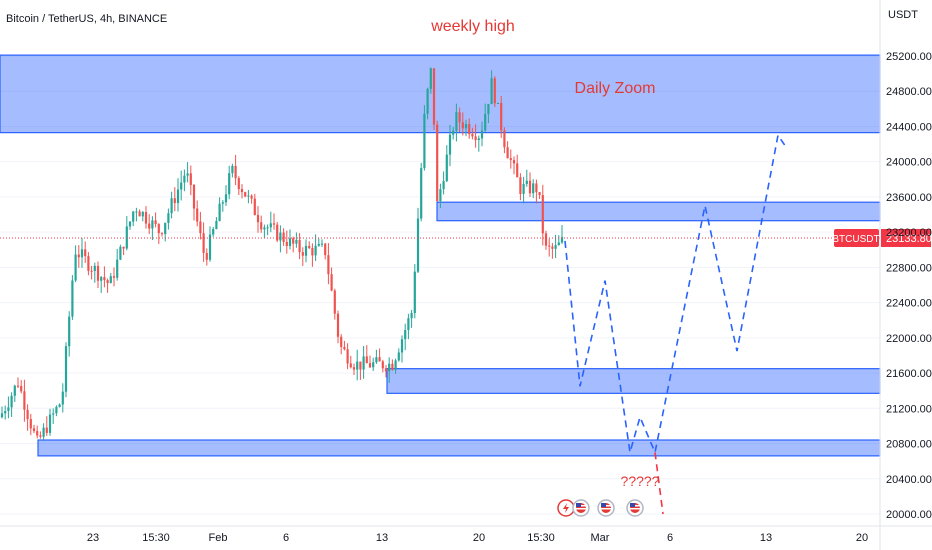 This screenshot has width=932, height=550. What do you see at coordinates (855, 239) in the screenshot?
I see `symbol-tag: BTCUSDT` at bounding box center [855, 239].